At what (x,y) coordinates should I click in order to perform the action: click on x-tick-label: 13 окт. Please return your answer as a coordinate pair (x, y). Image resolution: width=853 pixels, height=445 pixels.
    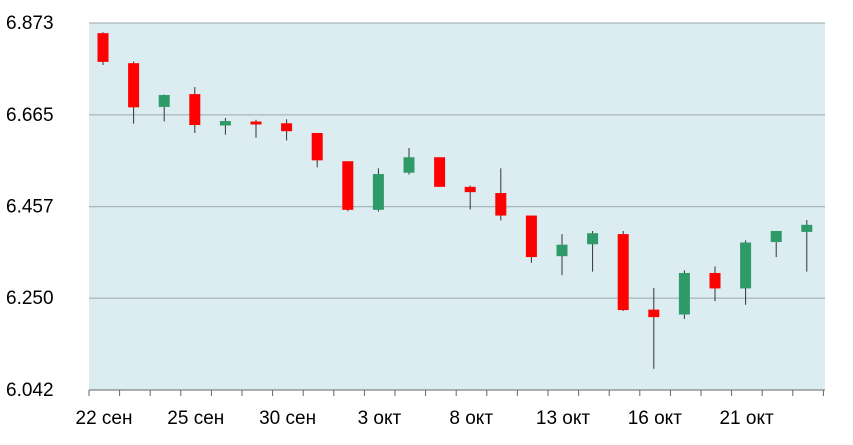
    Looking at the image, I should click on (563, 418).